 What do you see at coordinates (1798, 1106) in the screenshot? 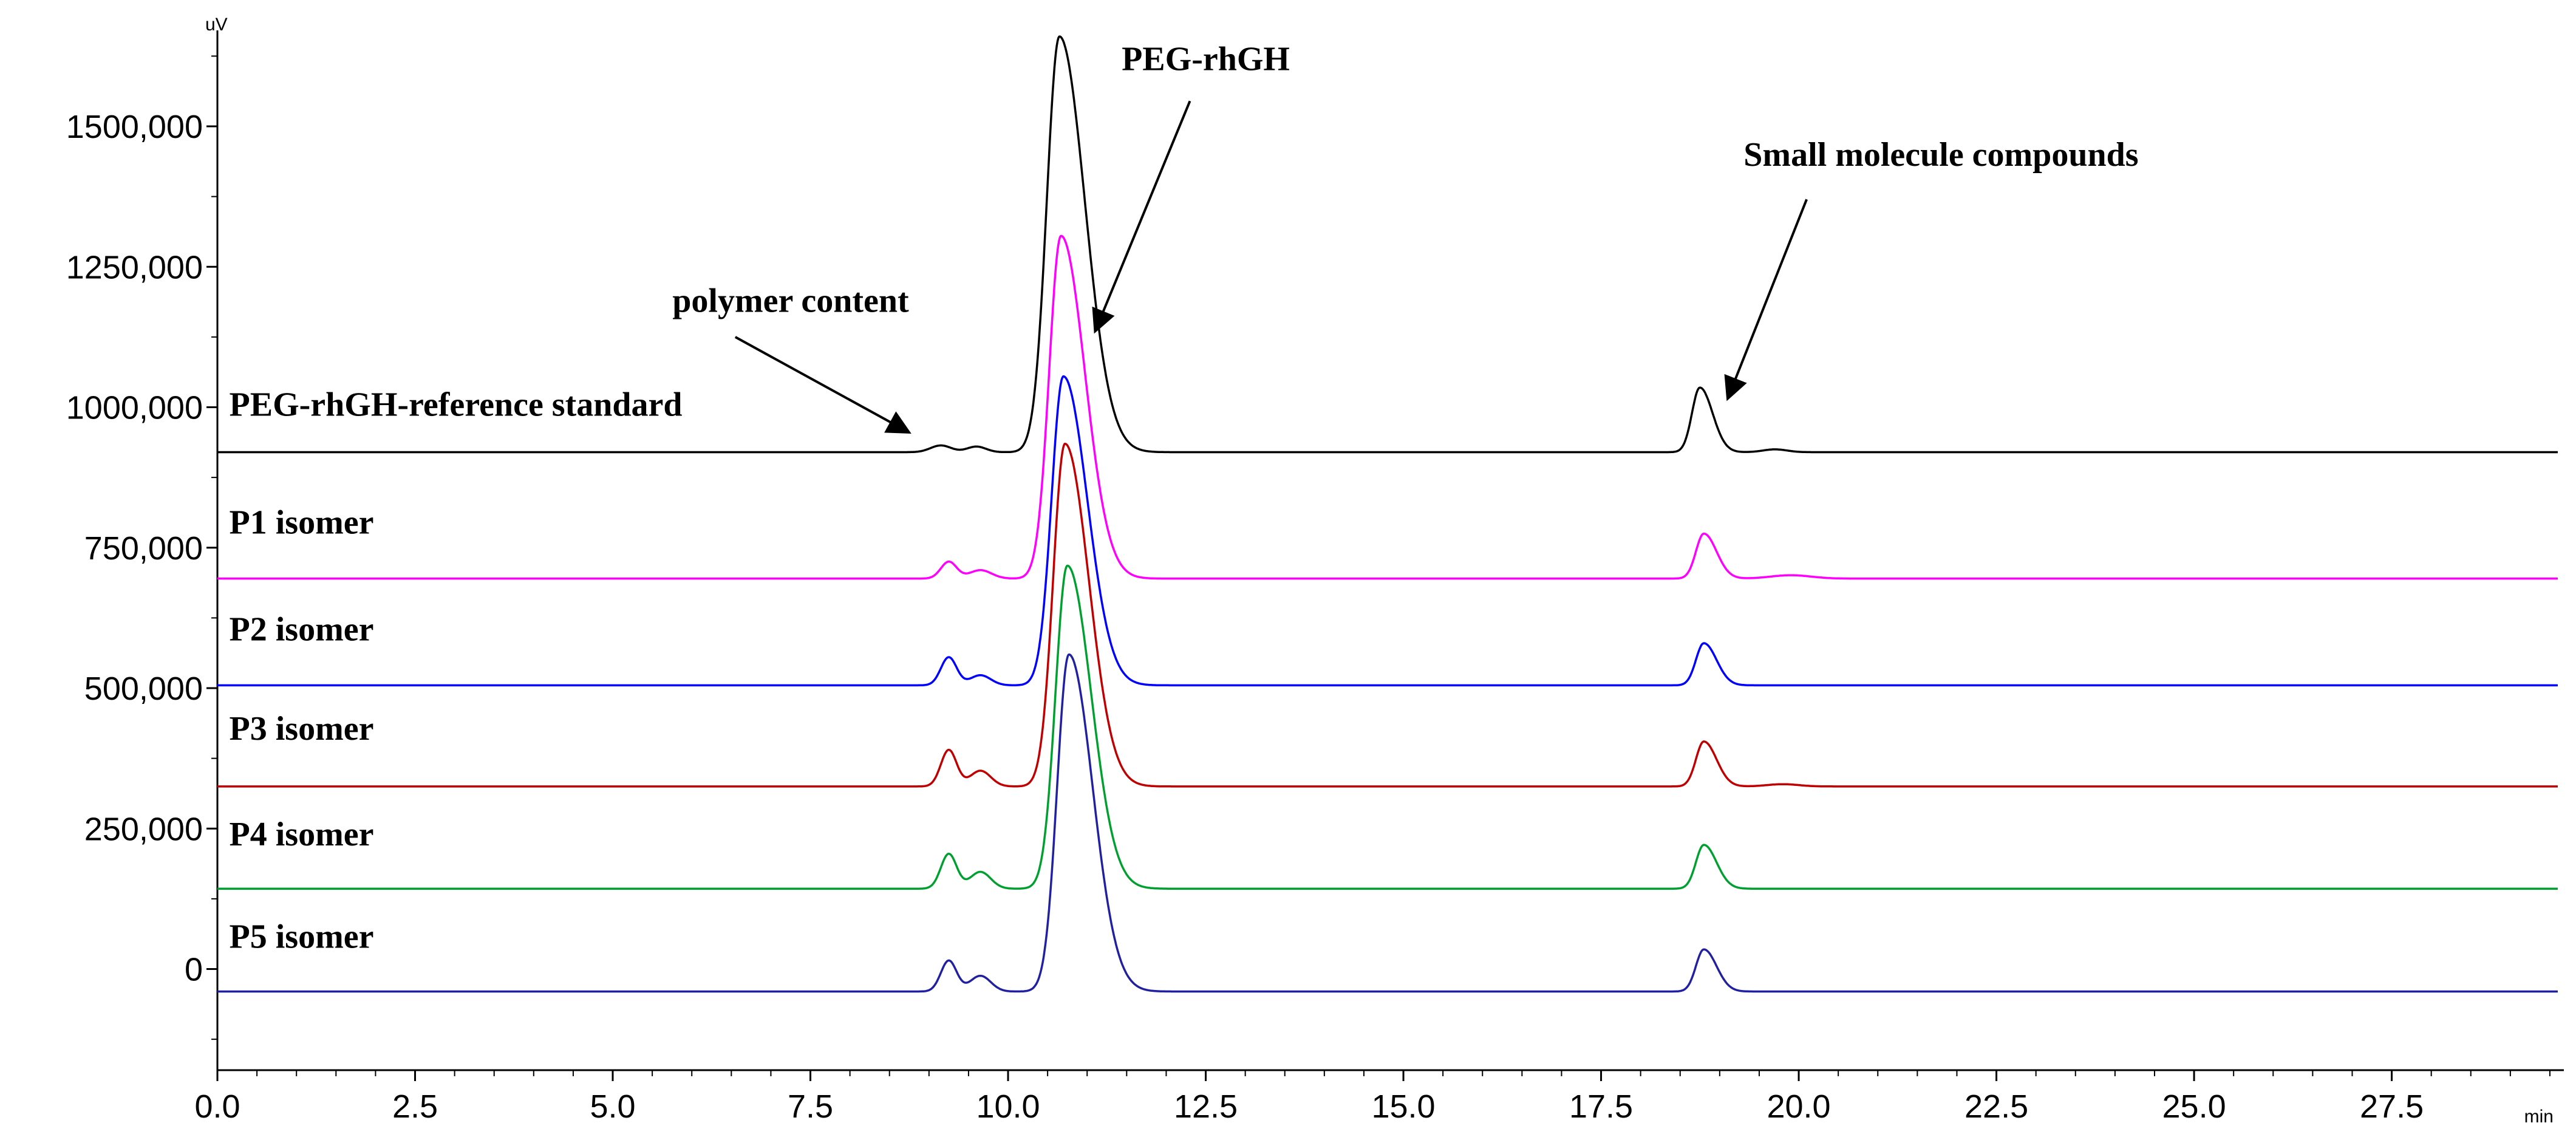
I see `x-tick-label: 20.0` at bounding box center [1798, 1106].